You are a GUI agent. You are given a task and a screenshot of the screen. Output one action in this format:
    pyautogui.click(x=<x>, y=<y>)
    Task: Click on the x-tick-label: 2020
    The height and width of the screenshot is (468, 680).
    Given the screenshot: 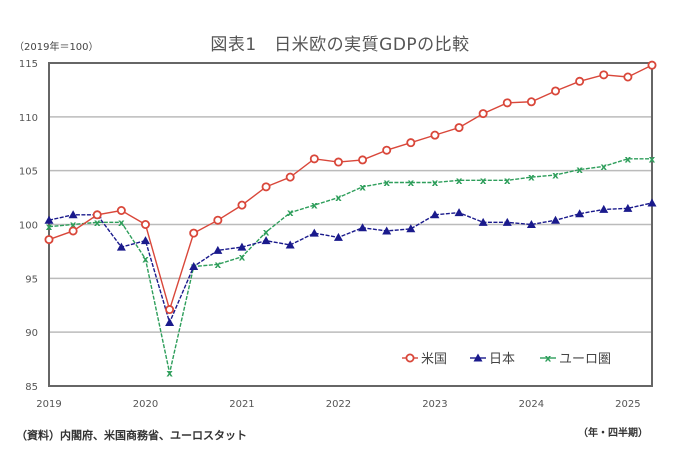 What is the action you would take?
    pyautogui.click(x=145, y=404)
    